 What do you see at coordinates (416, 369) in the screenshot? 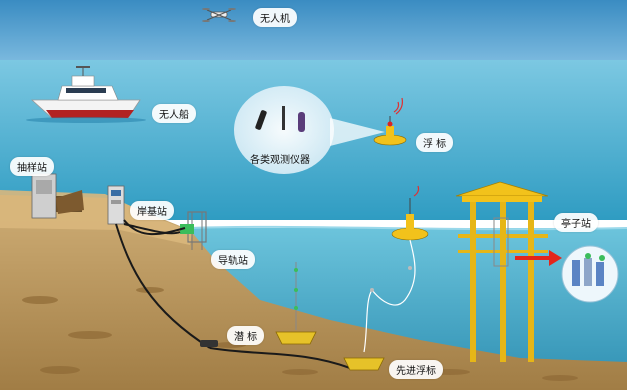
I see `advanced-buoy-label: 先进浮标` at bounding box center [416, 369].